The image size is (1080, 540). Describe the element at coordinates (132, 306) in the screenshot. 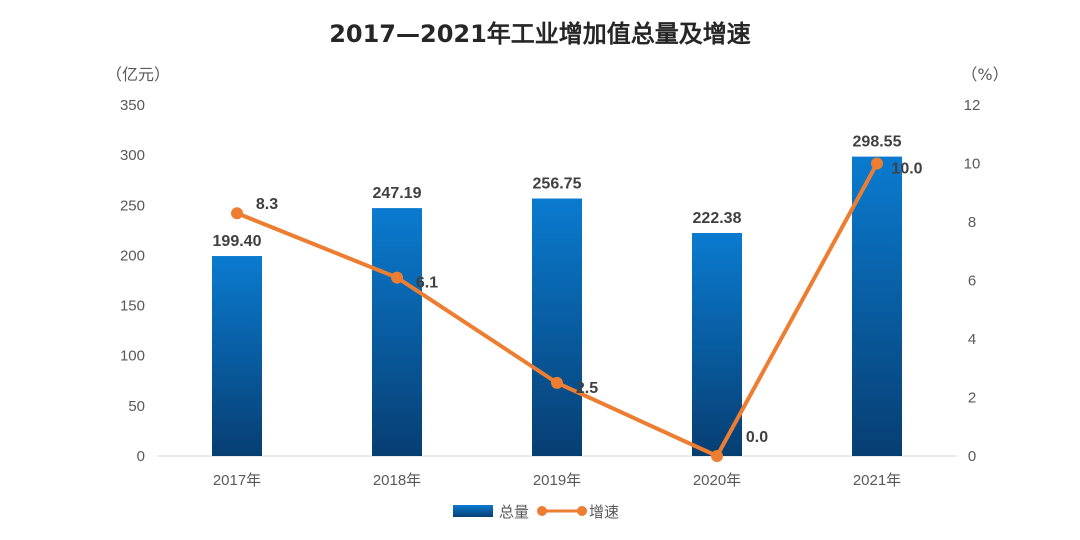

I see `left-axis-tick: 150` at that location.